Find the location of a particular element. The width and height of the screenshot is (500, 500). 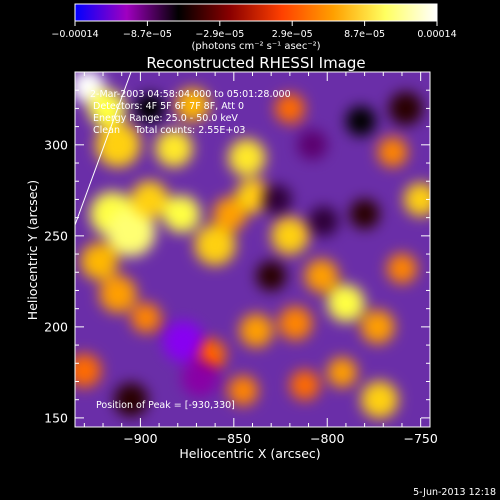

colorbar-tick-label: −2.9e−05 is located at coordinates (219, 34).